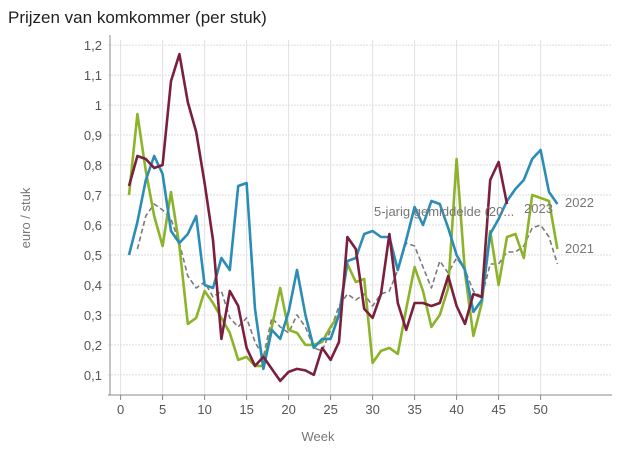 This screenshot has height=460, width=627. Describe the element at coordinates (318, 436) in the screenshot. I see `x-axis-label: Week` at that location.